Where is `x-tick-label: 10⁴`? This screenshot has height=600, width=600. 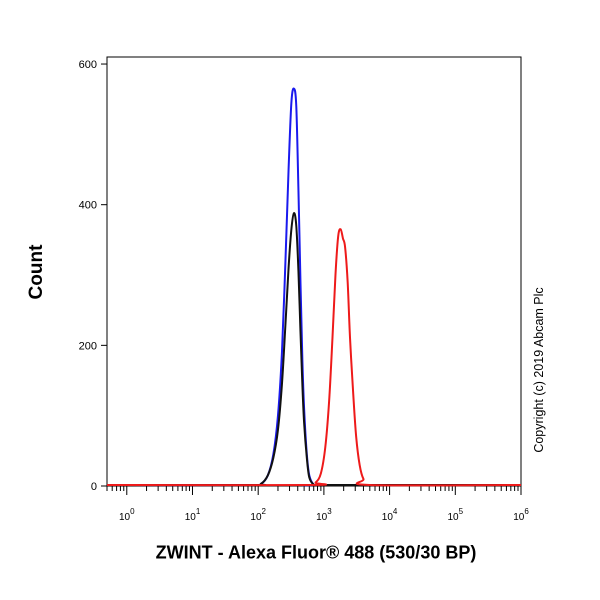
x-tick-label: 10⁴ is located at coordinates (390, 515).